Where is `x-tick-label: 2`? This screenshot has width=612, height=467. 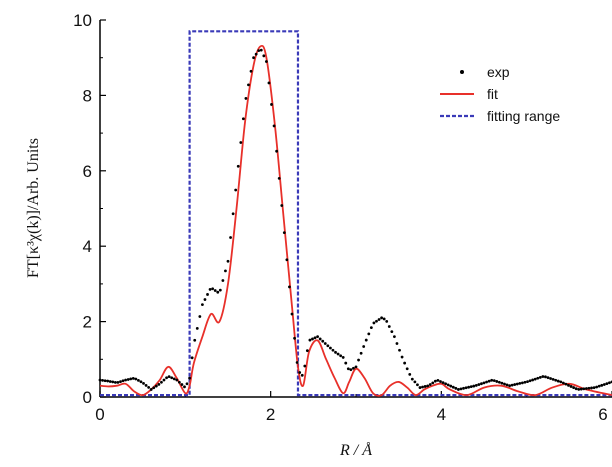 x-tick-label: 2 is located at coordinates (270, 414).